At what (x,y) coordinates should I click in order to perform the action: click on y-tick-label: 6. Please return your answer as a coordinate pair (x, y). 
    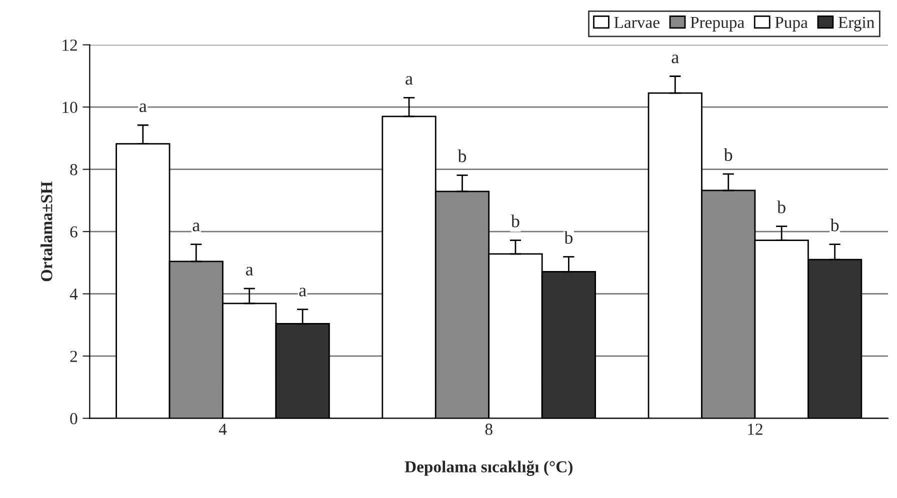
    Looking at the image, I should click on (74, 232).